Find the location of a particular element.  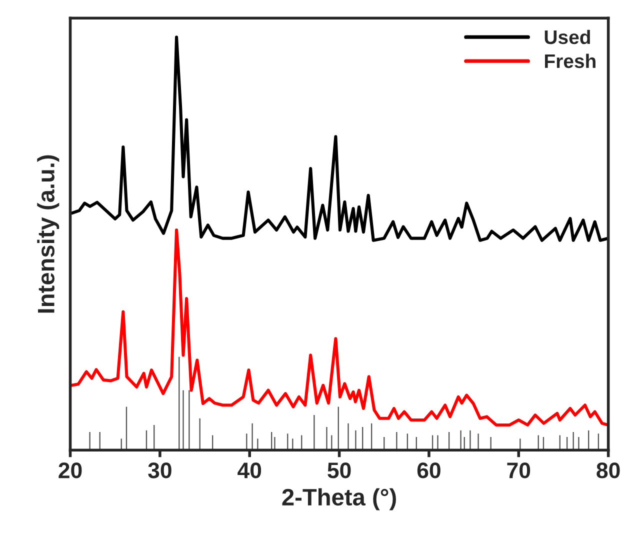

y-axis-title: Intensity (a.u.) is located at coordinates (48, 234).